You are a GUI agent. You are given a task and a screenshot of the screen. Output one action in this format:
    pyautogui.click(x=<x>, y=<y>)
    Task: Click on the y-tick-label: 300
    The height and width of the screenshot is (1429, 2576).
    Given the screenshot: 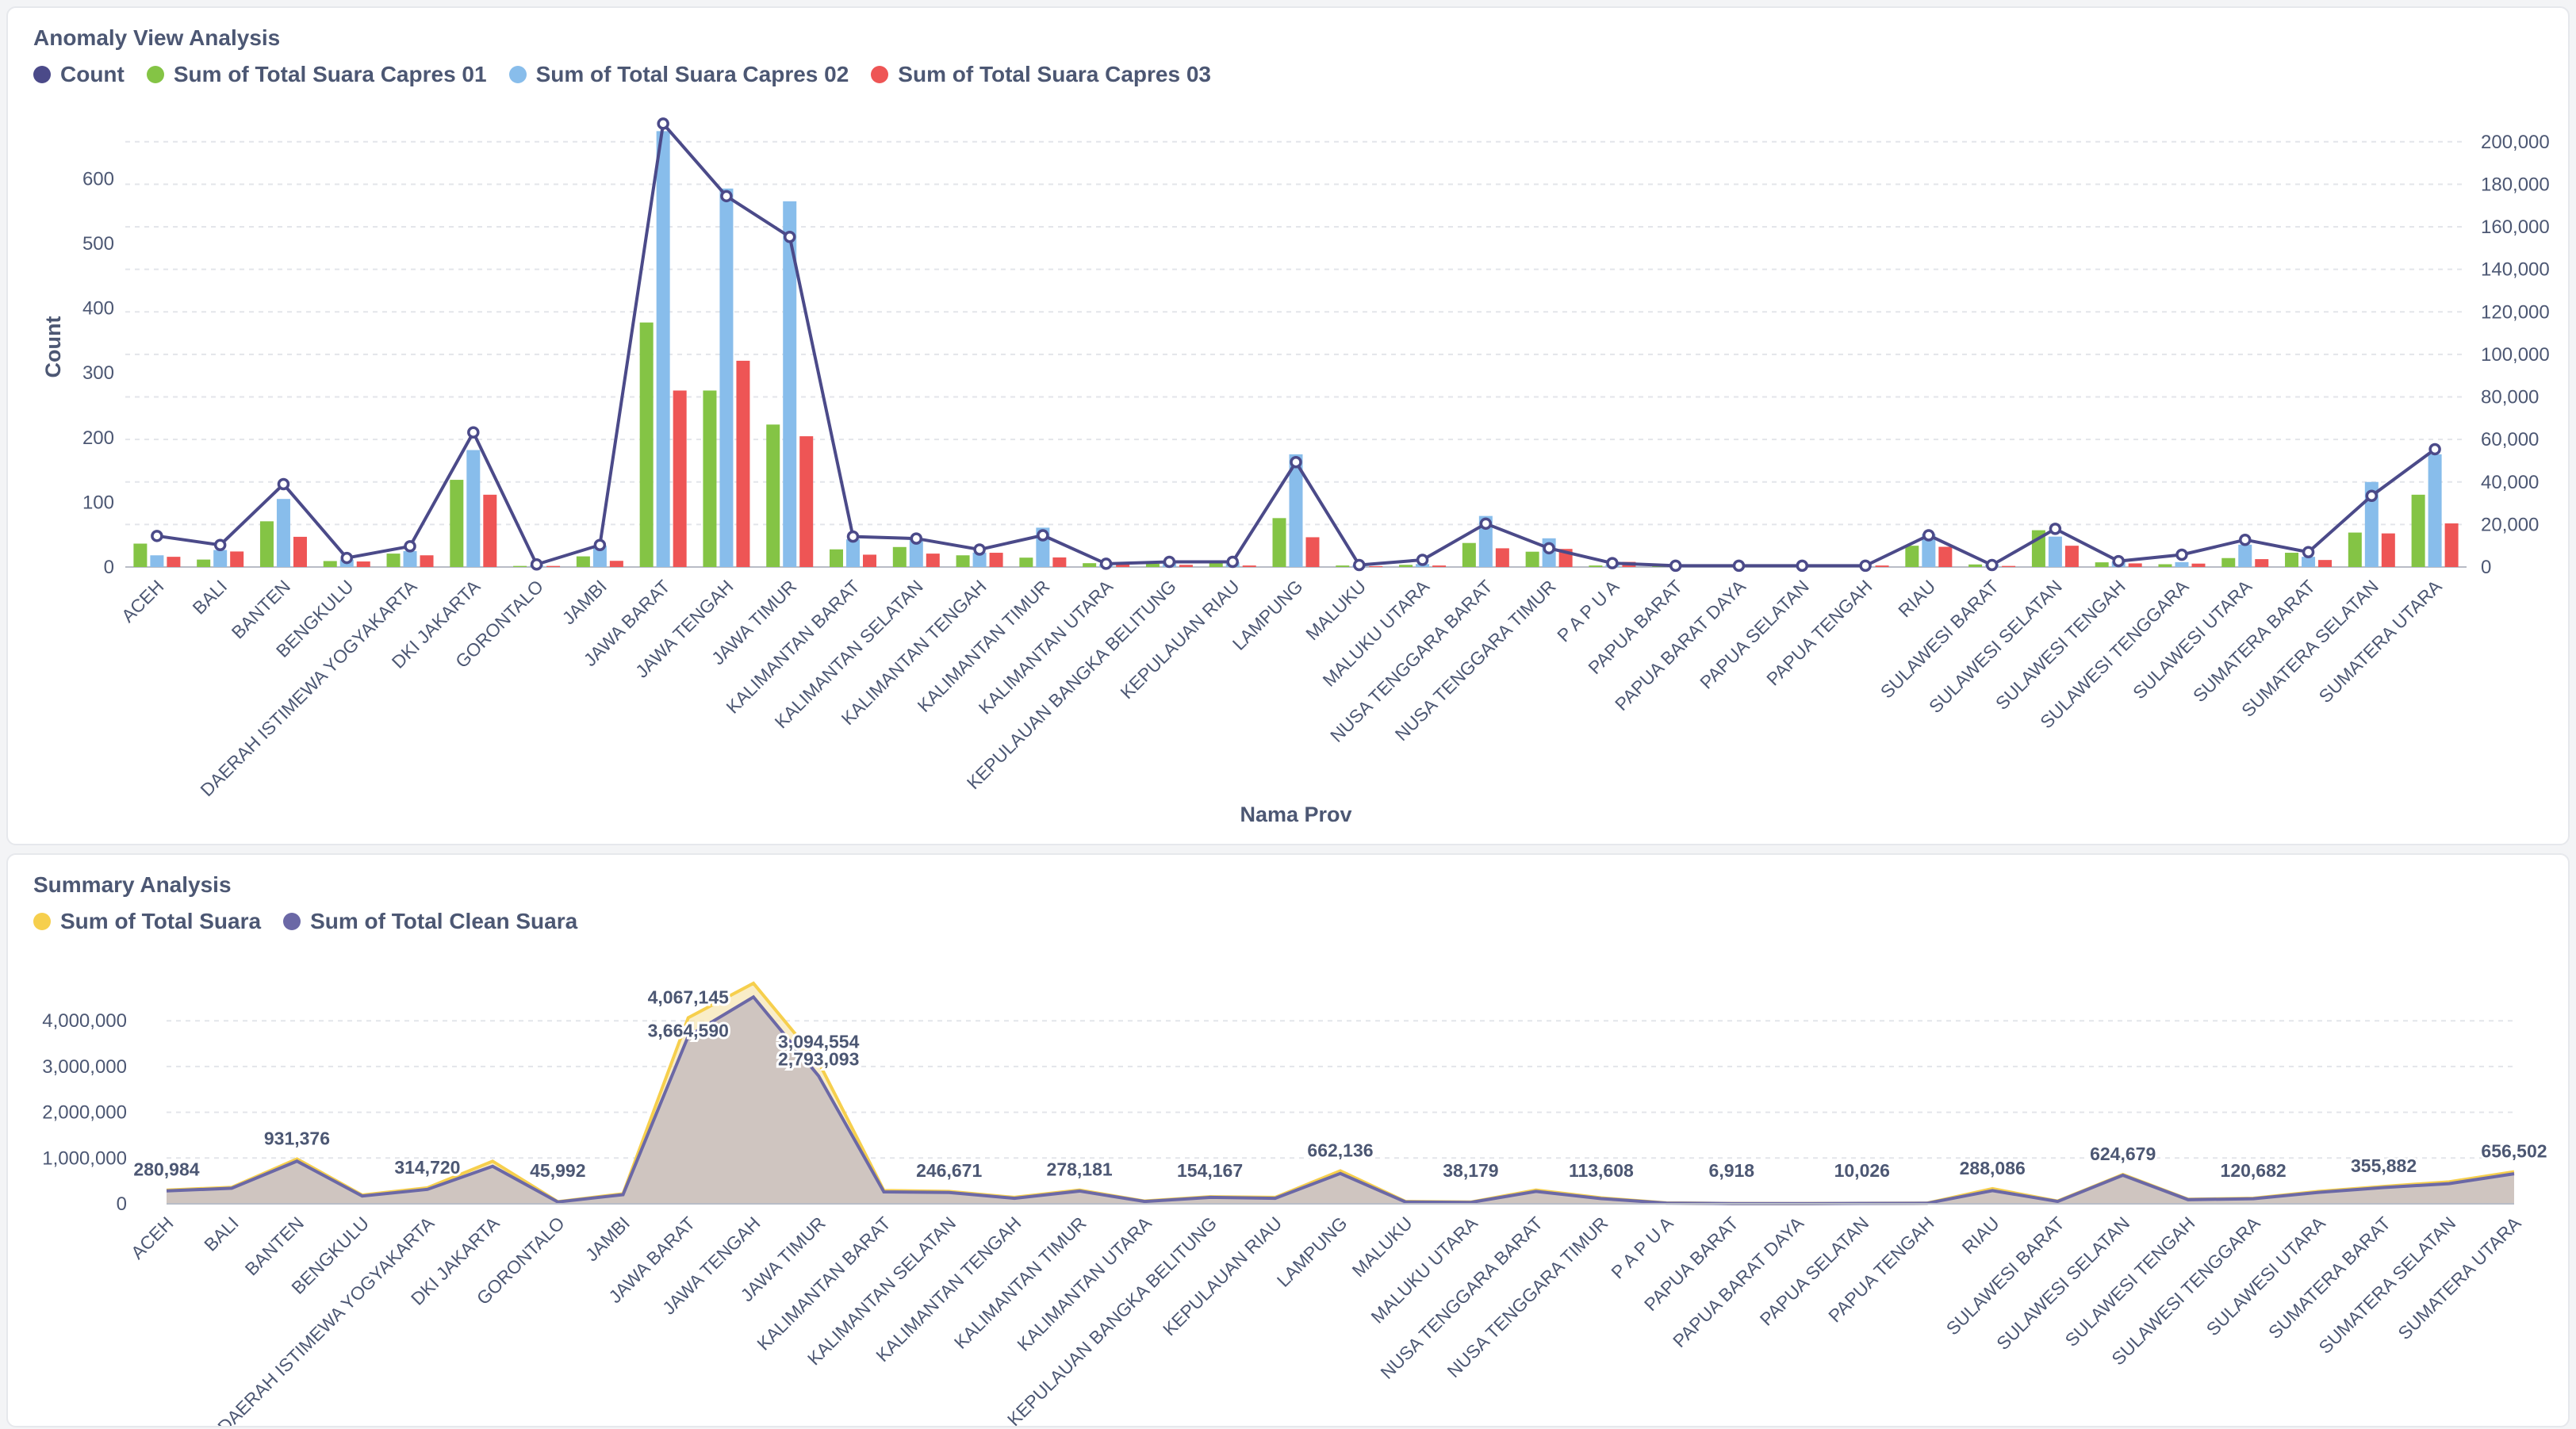 What is the action you would take?
    pyautogui.click(x=98, y=373)
    